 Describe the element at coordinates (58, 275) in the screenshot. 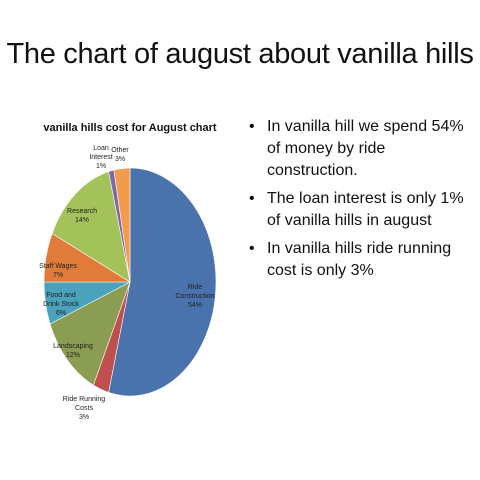

I see `slice-value-label: 7%` at that location.